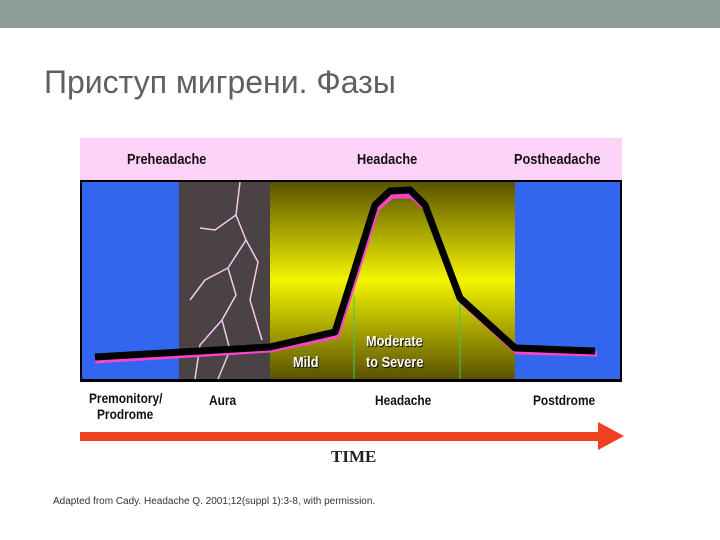  Describe the element at coordinates (167, 159) in the screenshot. I see `phase-preheadache: Preheadache` at that location.